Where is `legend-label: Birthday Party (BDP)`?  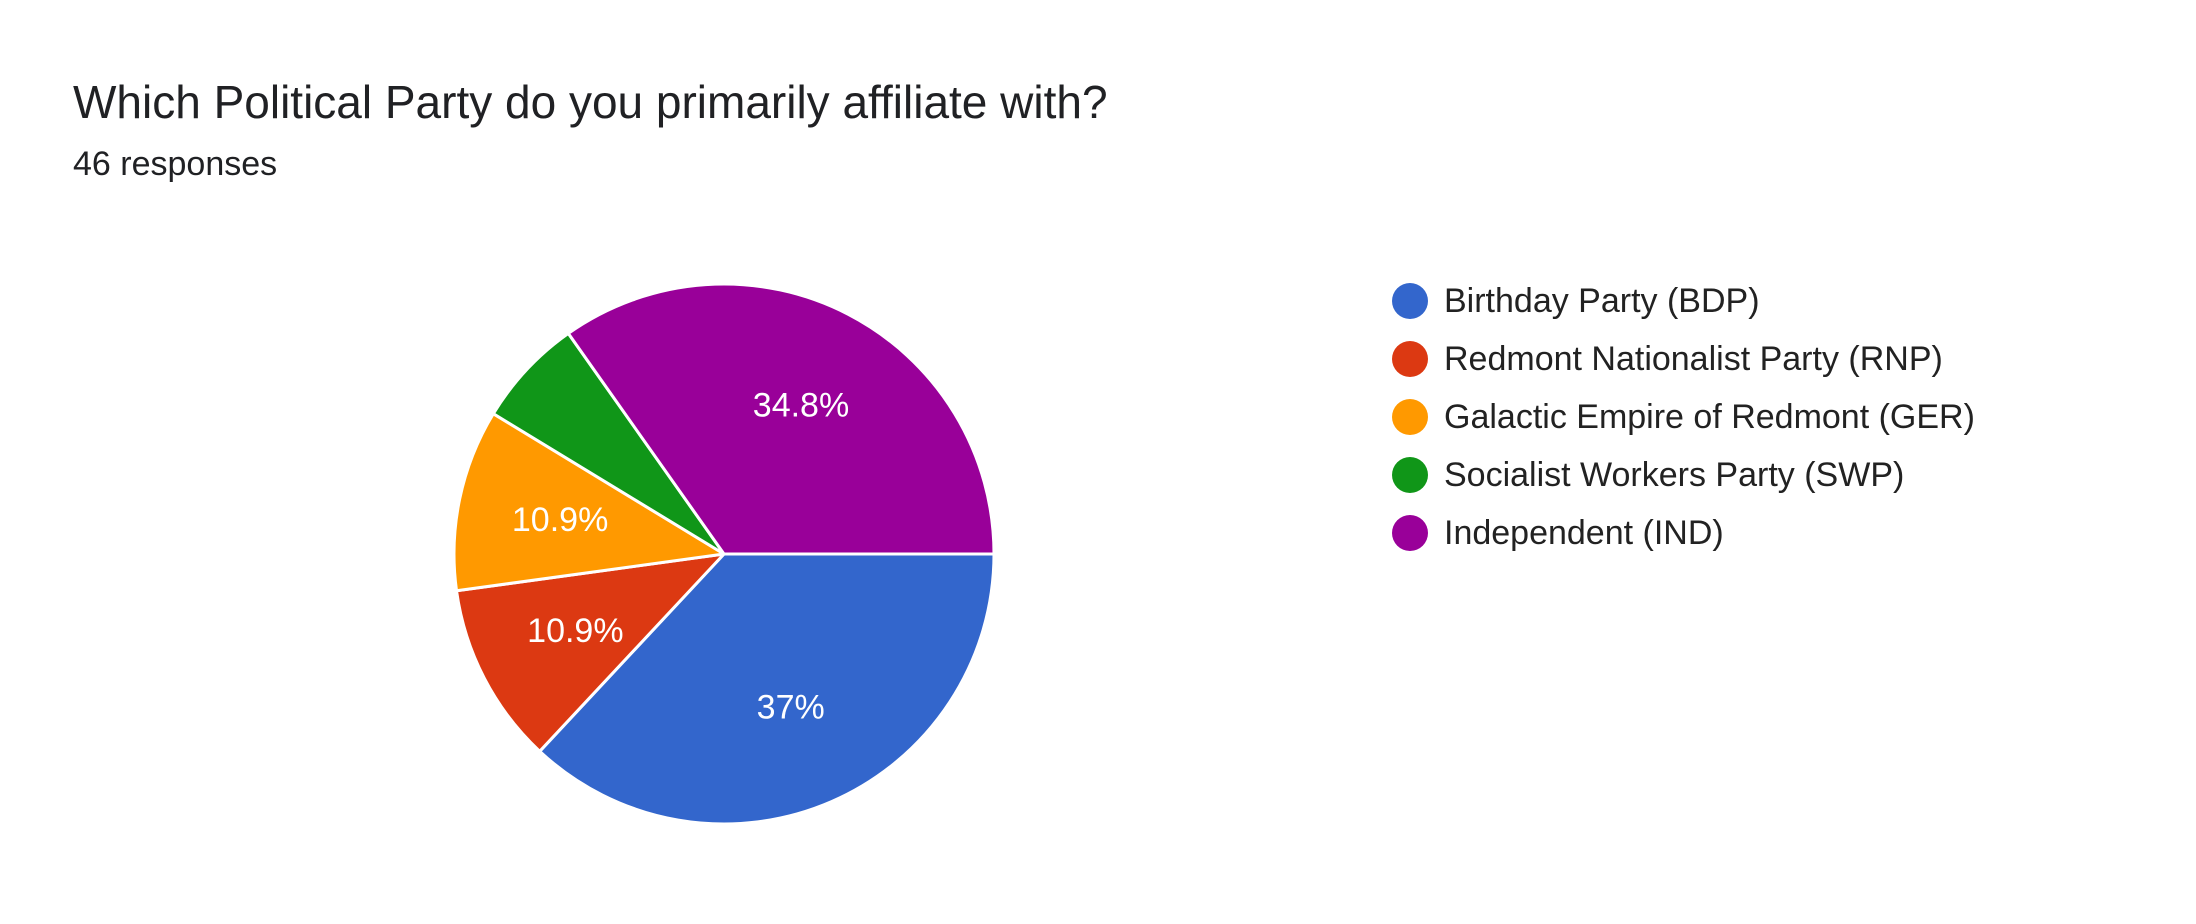 legend-label: Birthday Party (BDP) is located at coordinates (1602, 300).